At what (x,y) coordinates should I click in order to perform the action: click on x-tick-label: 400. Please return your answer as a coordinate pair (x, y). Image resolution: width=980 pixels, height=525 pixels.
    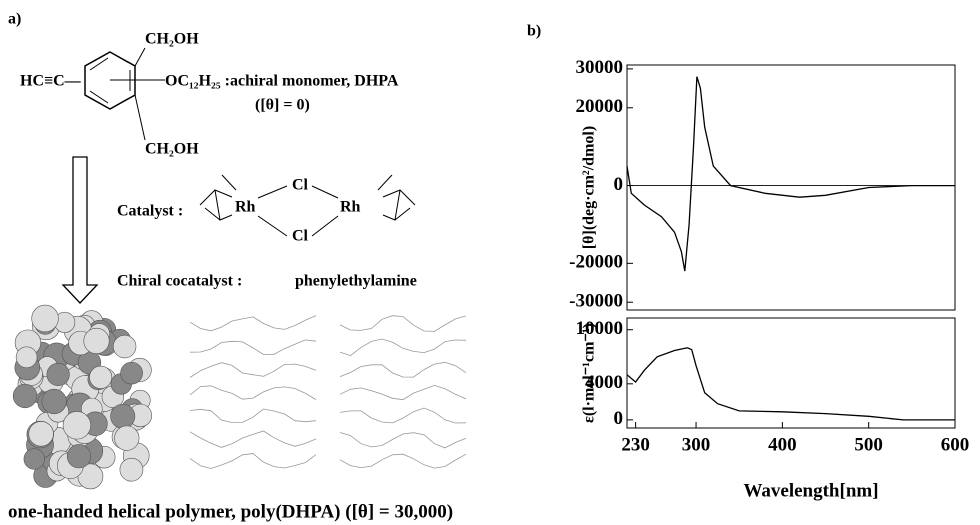
    Looking at the image, I should click on (782, 444).